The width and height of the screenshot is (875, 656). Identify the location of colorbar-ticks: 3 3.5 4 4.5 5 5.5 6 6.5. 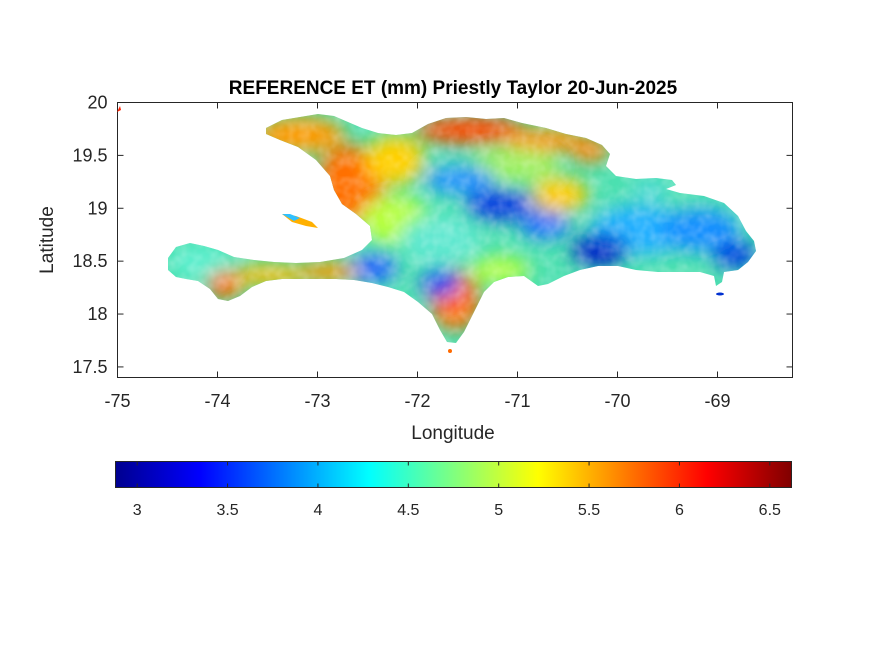
(457, 490).